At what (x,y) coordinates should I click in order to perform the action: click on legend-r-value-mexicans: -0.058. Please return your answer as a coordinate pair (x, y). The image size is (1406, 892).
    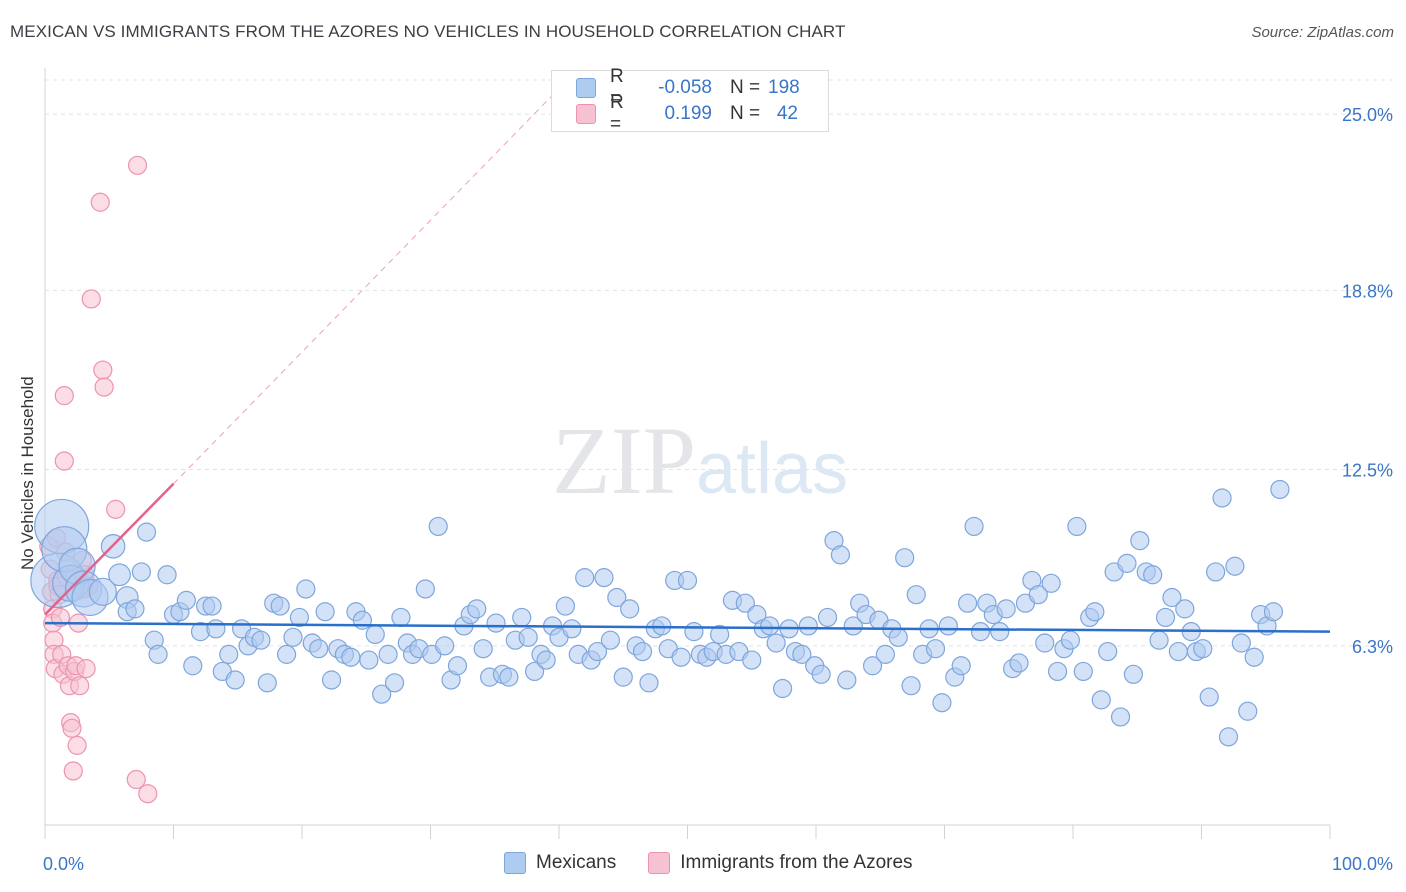
    Looking at the image, I should click on (685, 87).